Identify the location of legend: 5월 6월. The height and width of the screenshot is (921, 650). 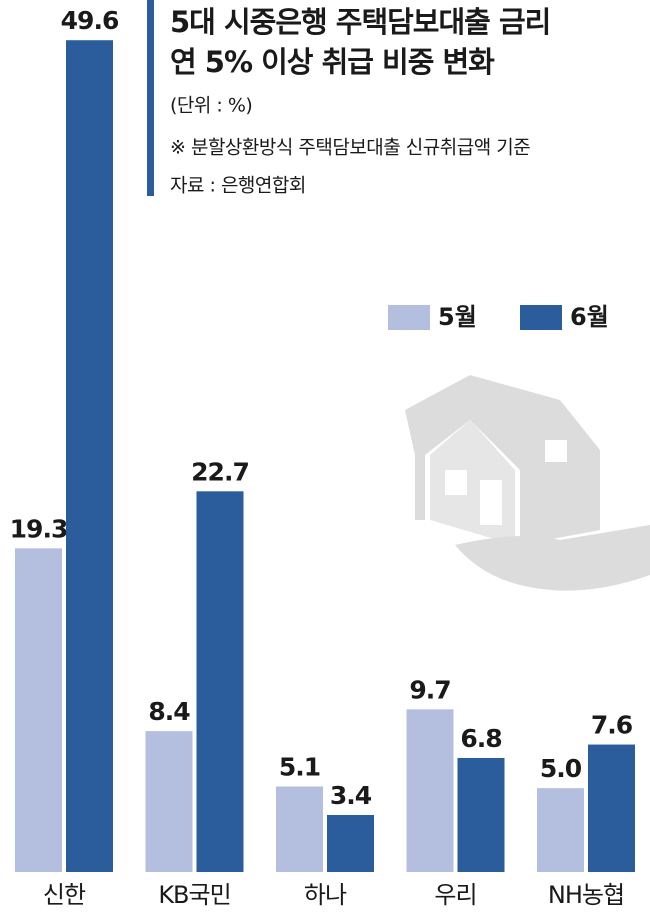
(498, 317).